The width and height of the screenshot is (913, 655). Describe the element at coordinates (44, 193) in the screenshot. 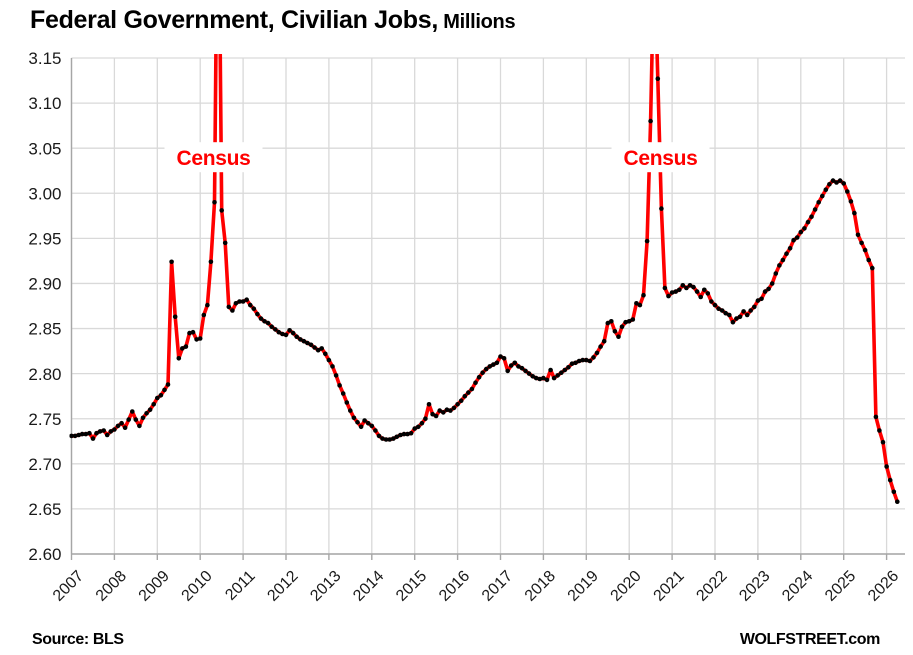

I see `y-tick-label: 3.00` at that location.